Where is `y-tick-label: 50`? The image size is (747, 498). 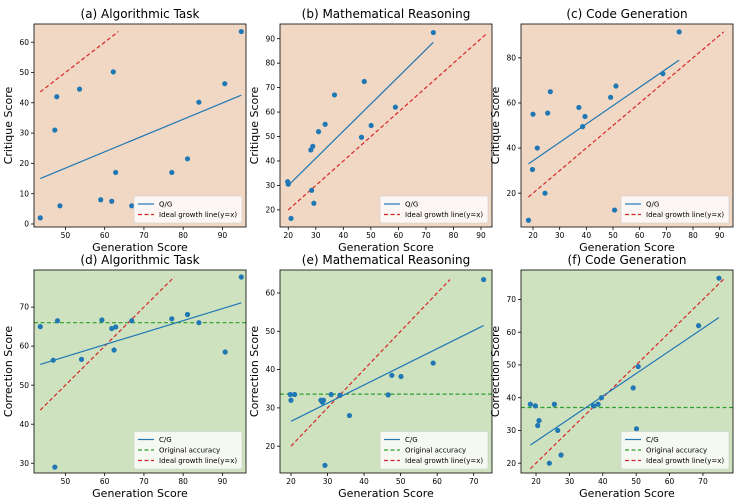 y-tick-label: 50 is located at coordinates (24, 385).